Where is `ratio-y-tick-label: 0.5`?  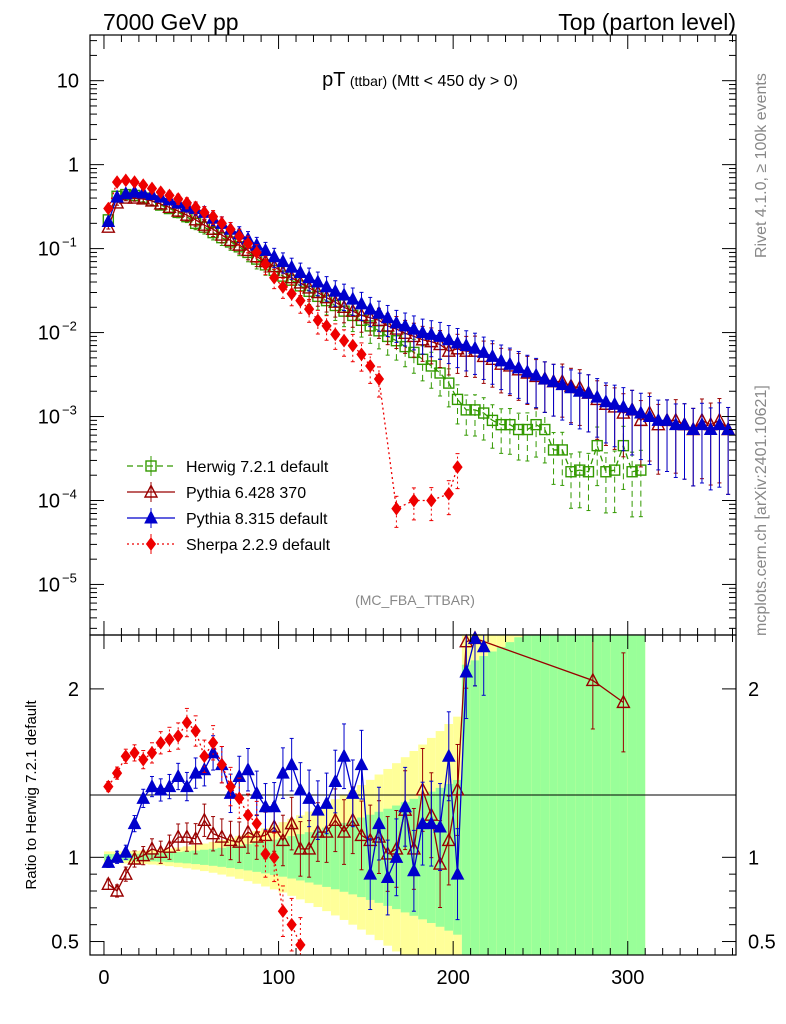
ratio-y-tick-label: 0.5 is located at coordinates (65, 943).